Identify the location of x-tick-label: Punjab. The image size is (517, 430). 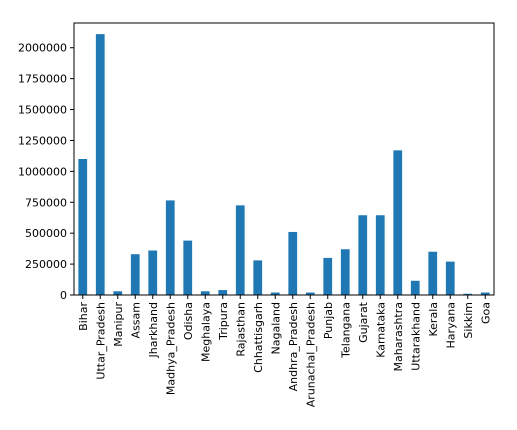
(328, 320).